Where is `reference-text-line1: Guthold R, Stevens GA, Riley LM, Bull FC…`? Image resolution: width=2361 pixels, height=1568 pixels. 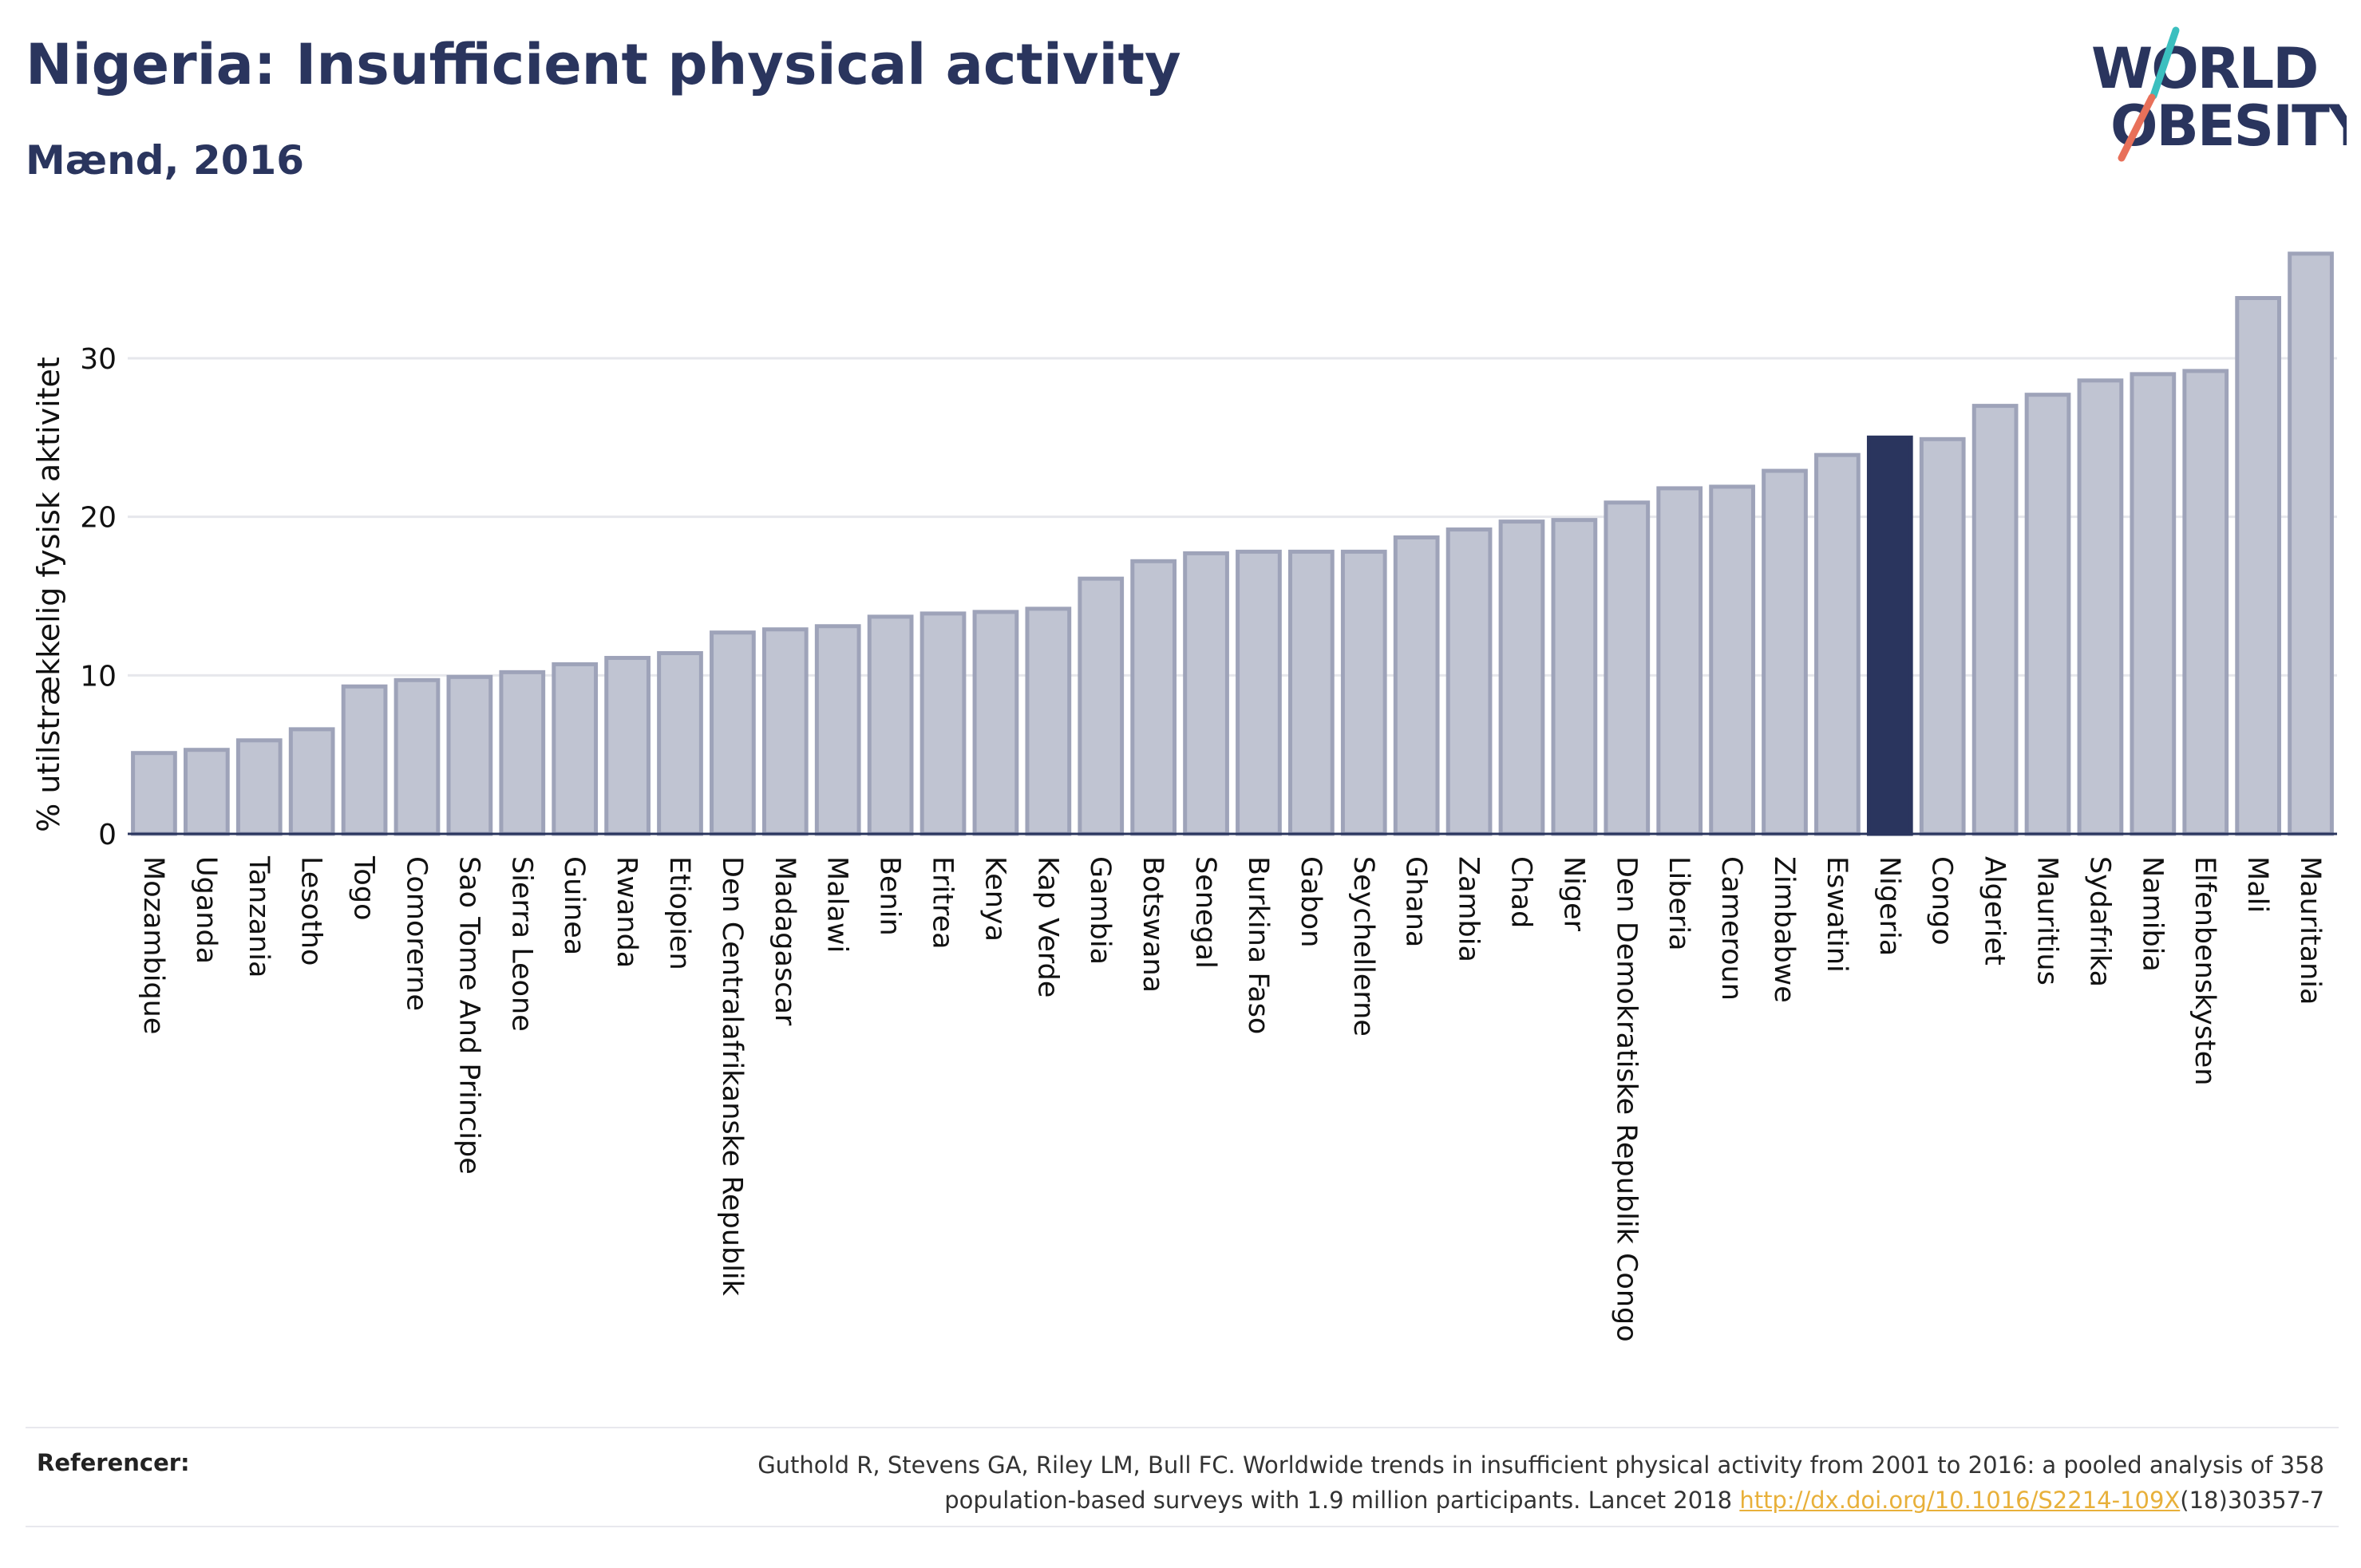
reference-text-line1: Guthold R, Stevens GA, Riley LM, Bull FC… is located at coordinates (1540, 1465).